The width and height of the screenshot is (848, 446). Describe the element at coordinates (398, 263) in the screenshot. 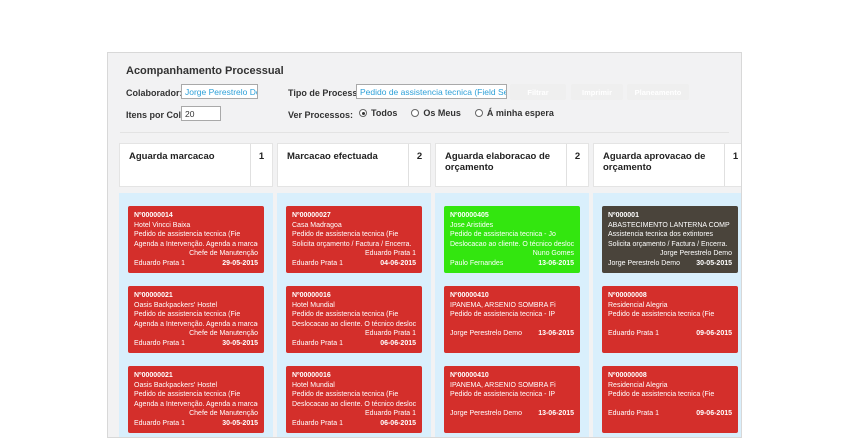

I see `card-date: 04-06-2015` at that location.